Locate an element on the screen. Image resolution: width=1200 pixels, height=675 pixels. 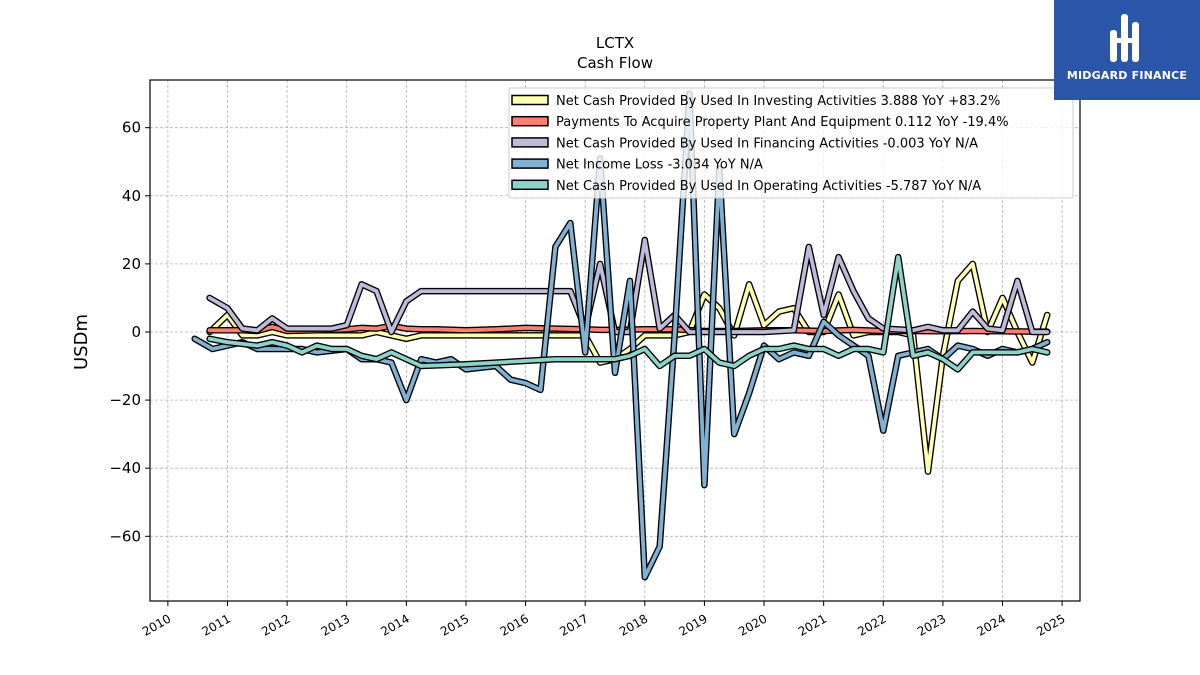
x-tick-label: 2012 is located at coordinates (275, 624).